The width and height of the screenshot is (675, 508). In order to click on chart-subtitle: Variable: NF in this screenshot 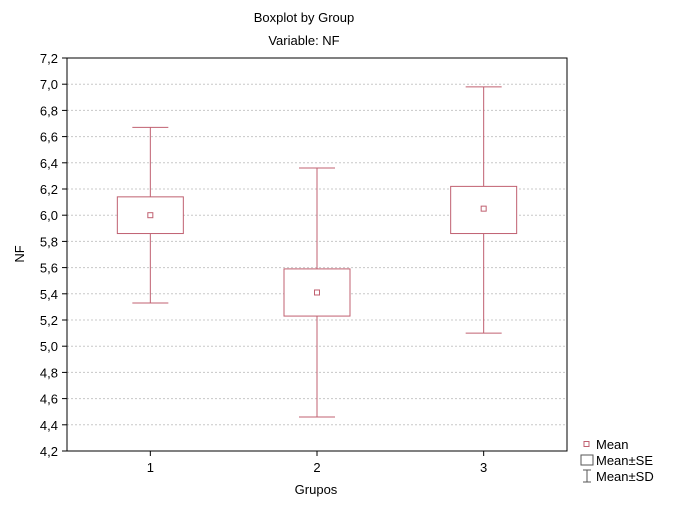, I will do `click(303, 40)`.